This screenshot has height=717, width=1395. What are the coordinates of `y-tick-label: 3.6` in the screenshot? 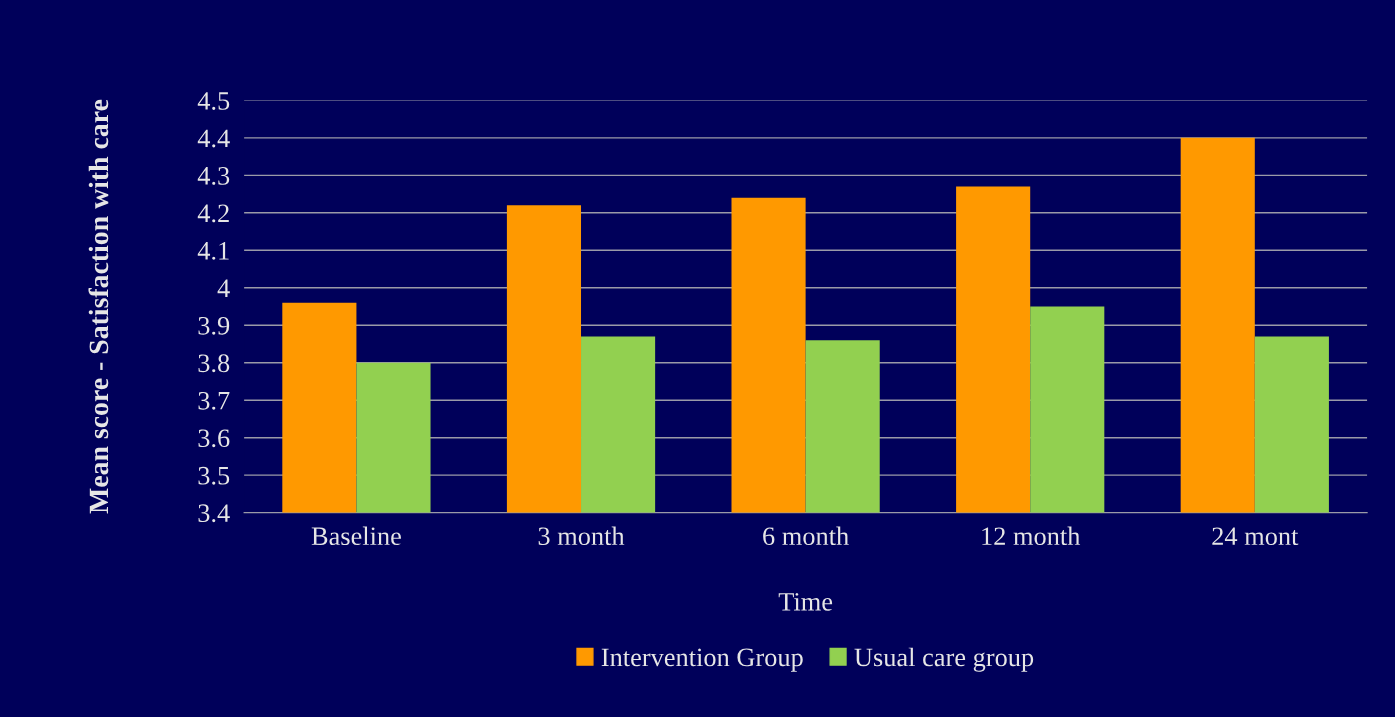 It's located at (214, 438).